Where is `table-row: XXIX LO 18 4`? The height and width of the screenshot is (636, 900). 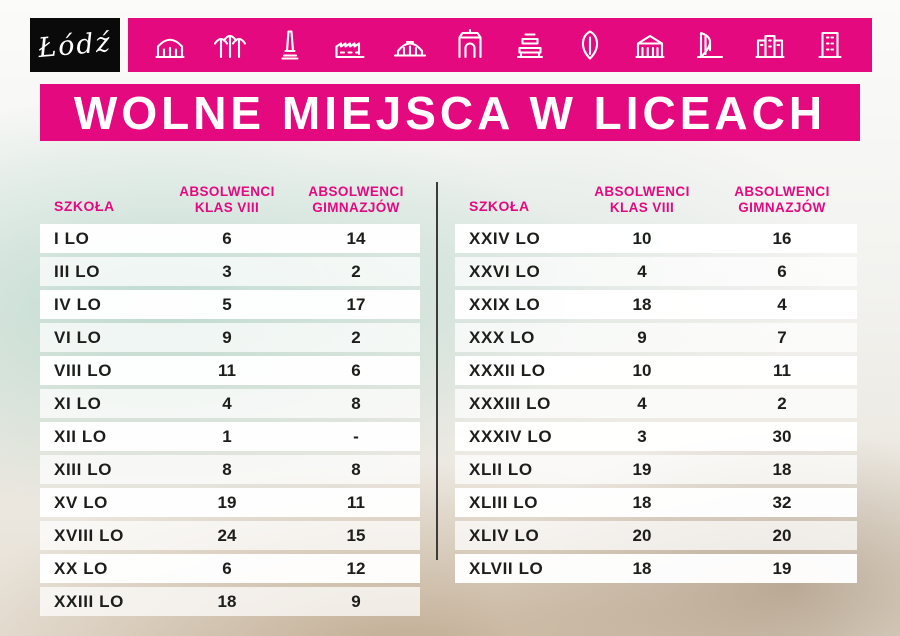
table-row: XXIX LO 18 4 is located at coordinates (656, 304).